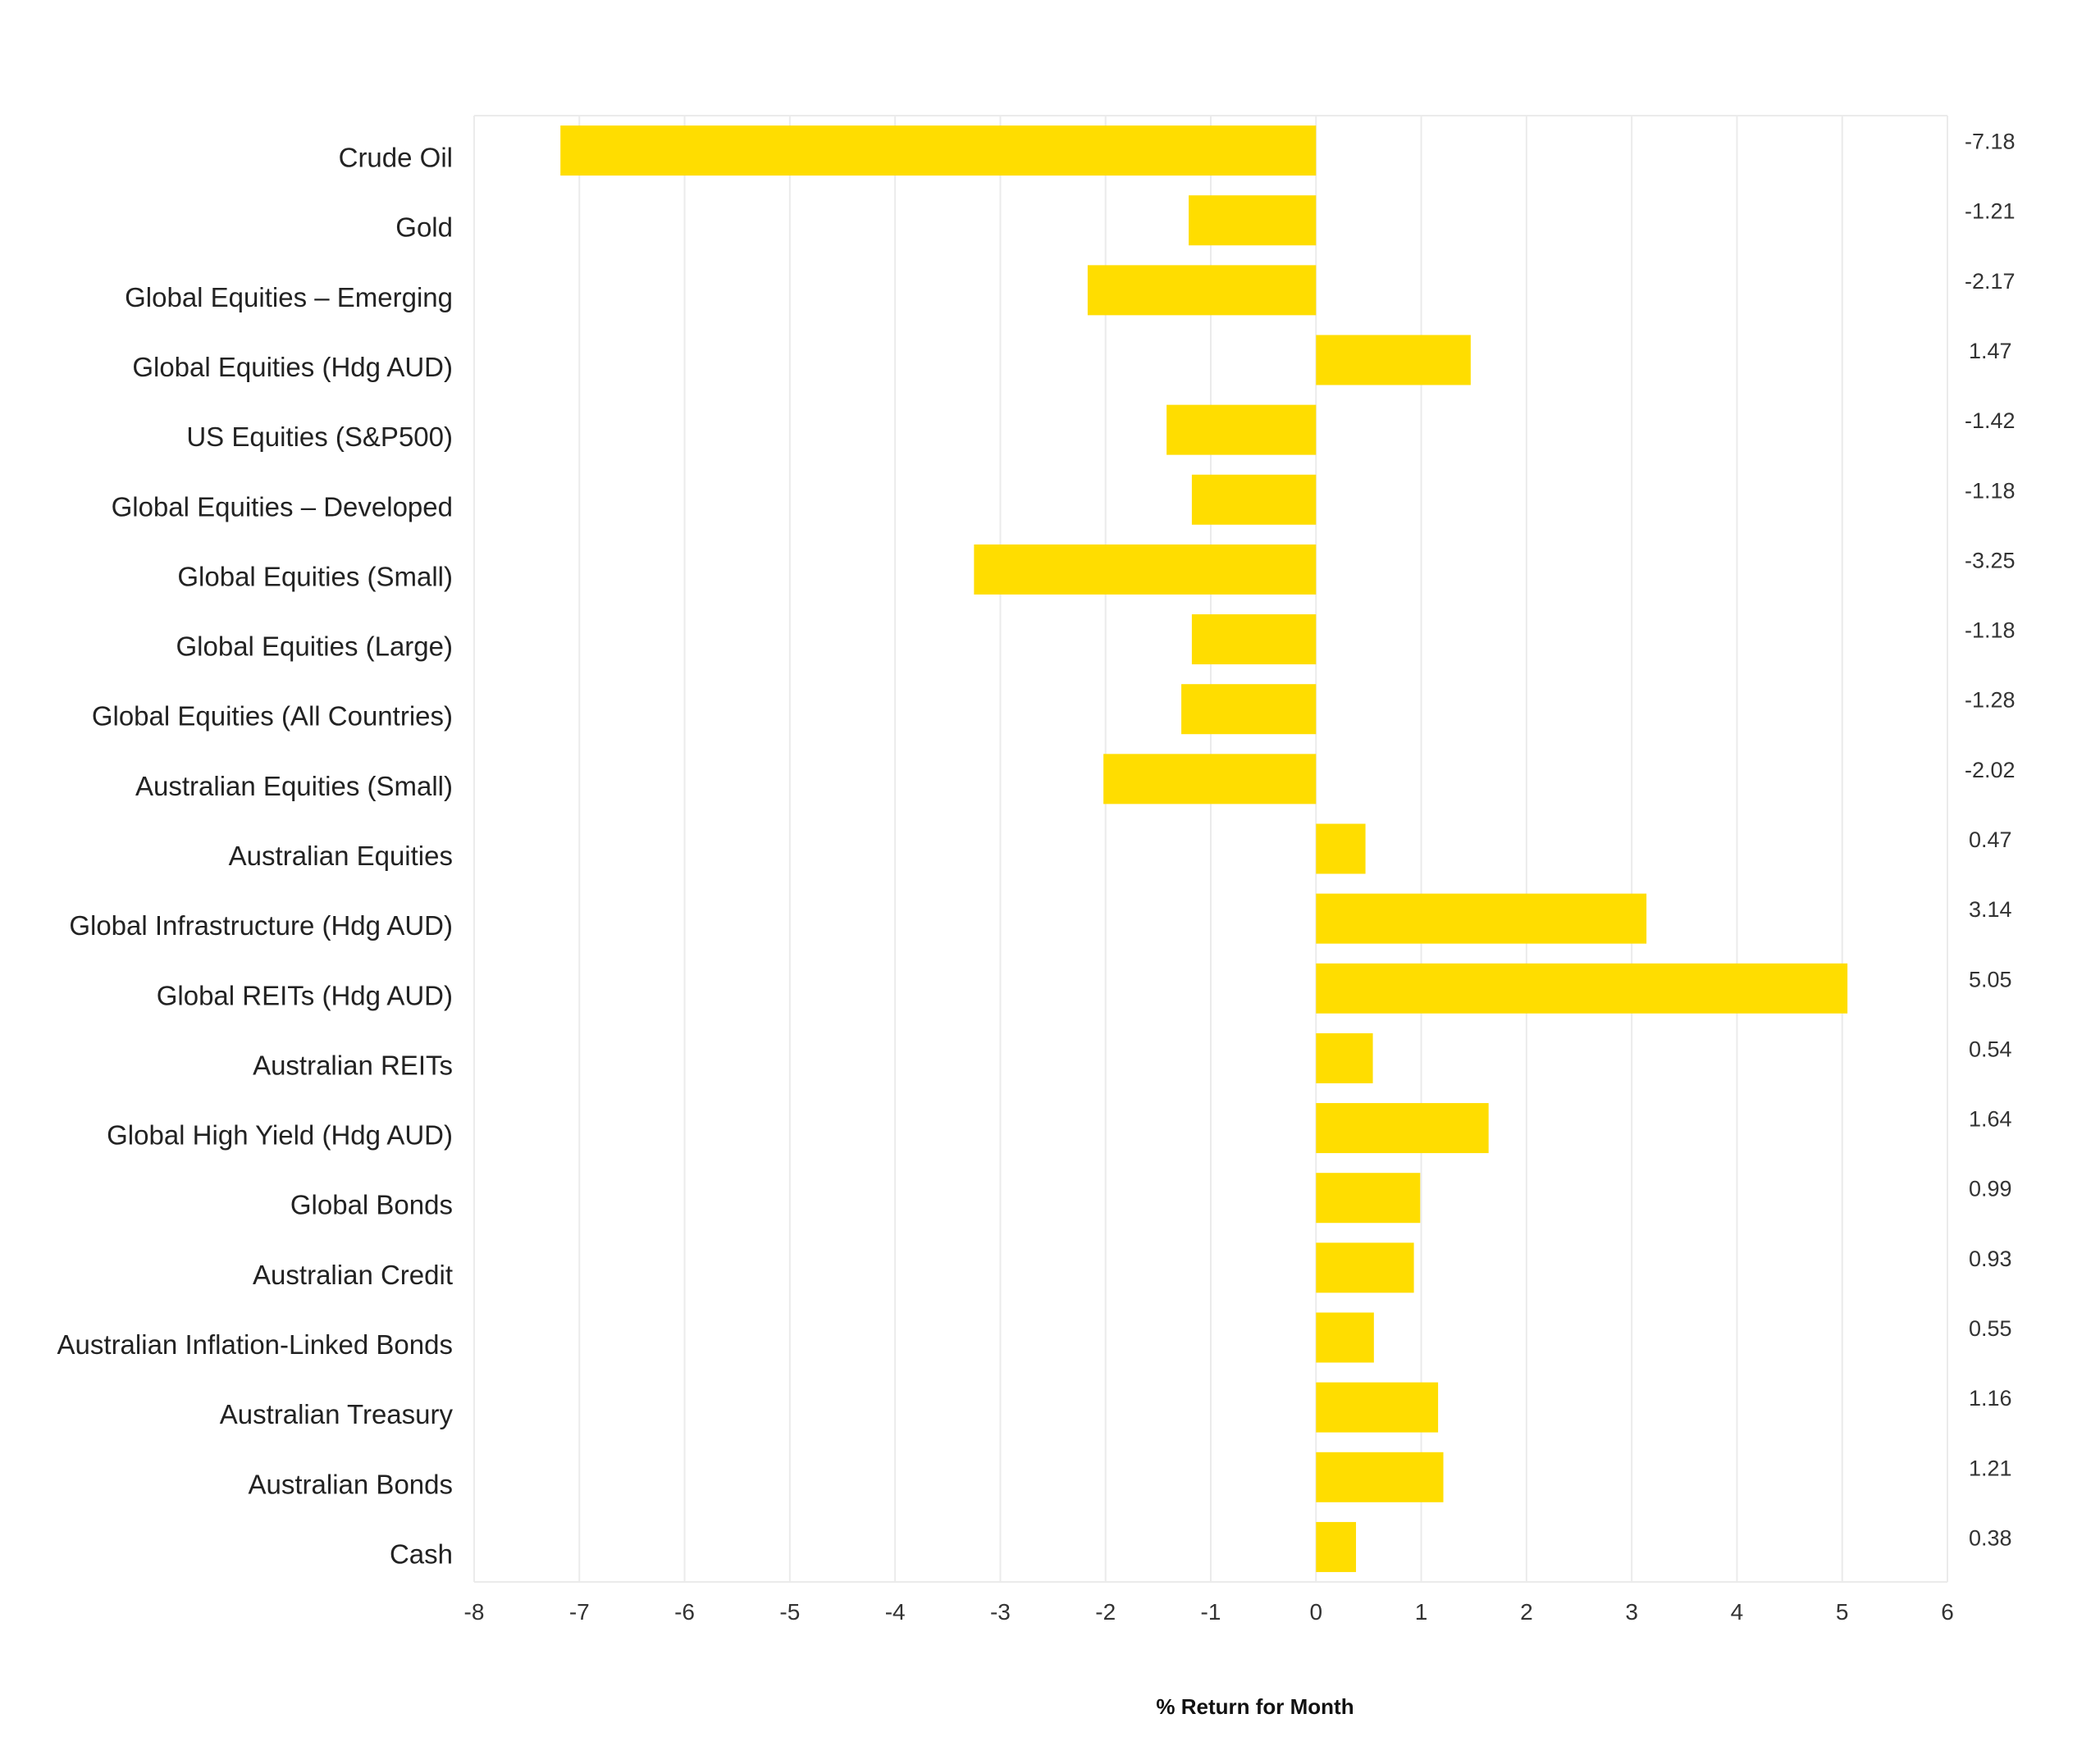  I want to click on value-label: -1.28, so click(1991, 701).